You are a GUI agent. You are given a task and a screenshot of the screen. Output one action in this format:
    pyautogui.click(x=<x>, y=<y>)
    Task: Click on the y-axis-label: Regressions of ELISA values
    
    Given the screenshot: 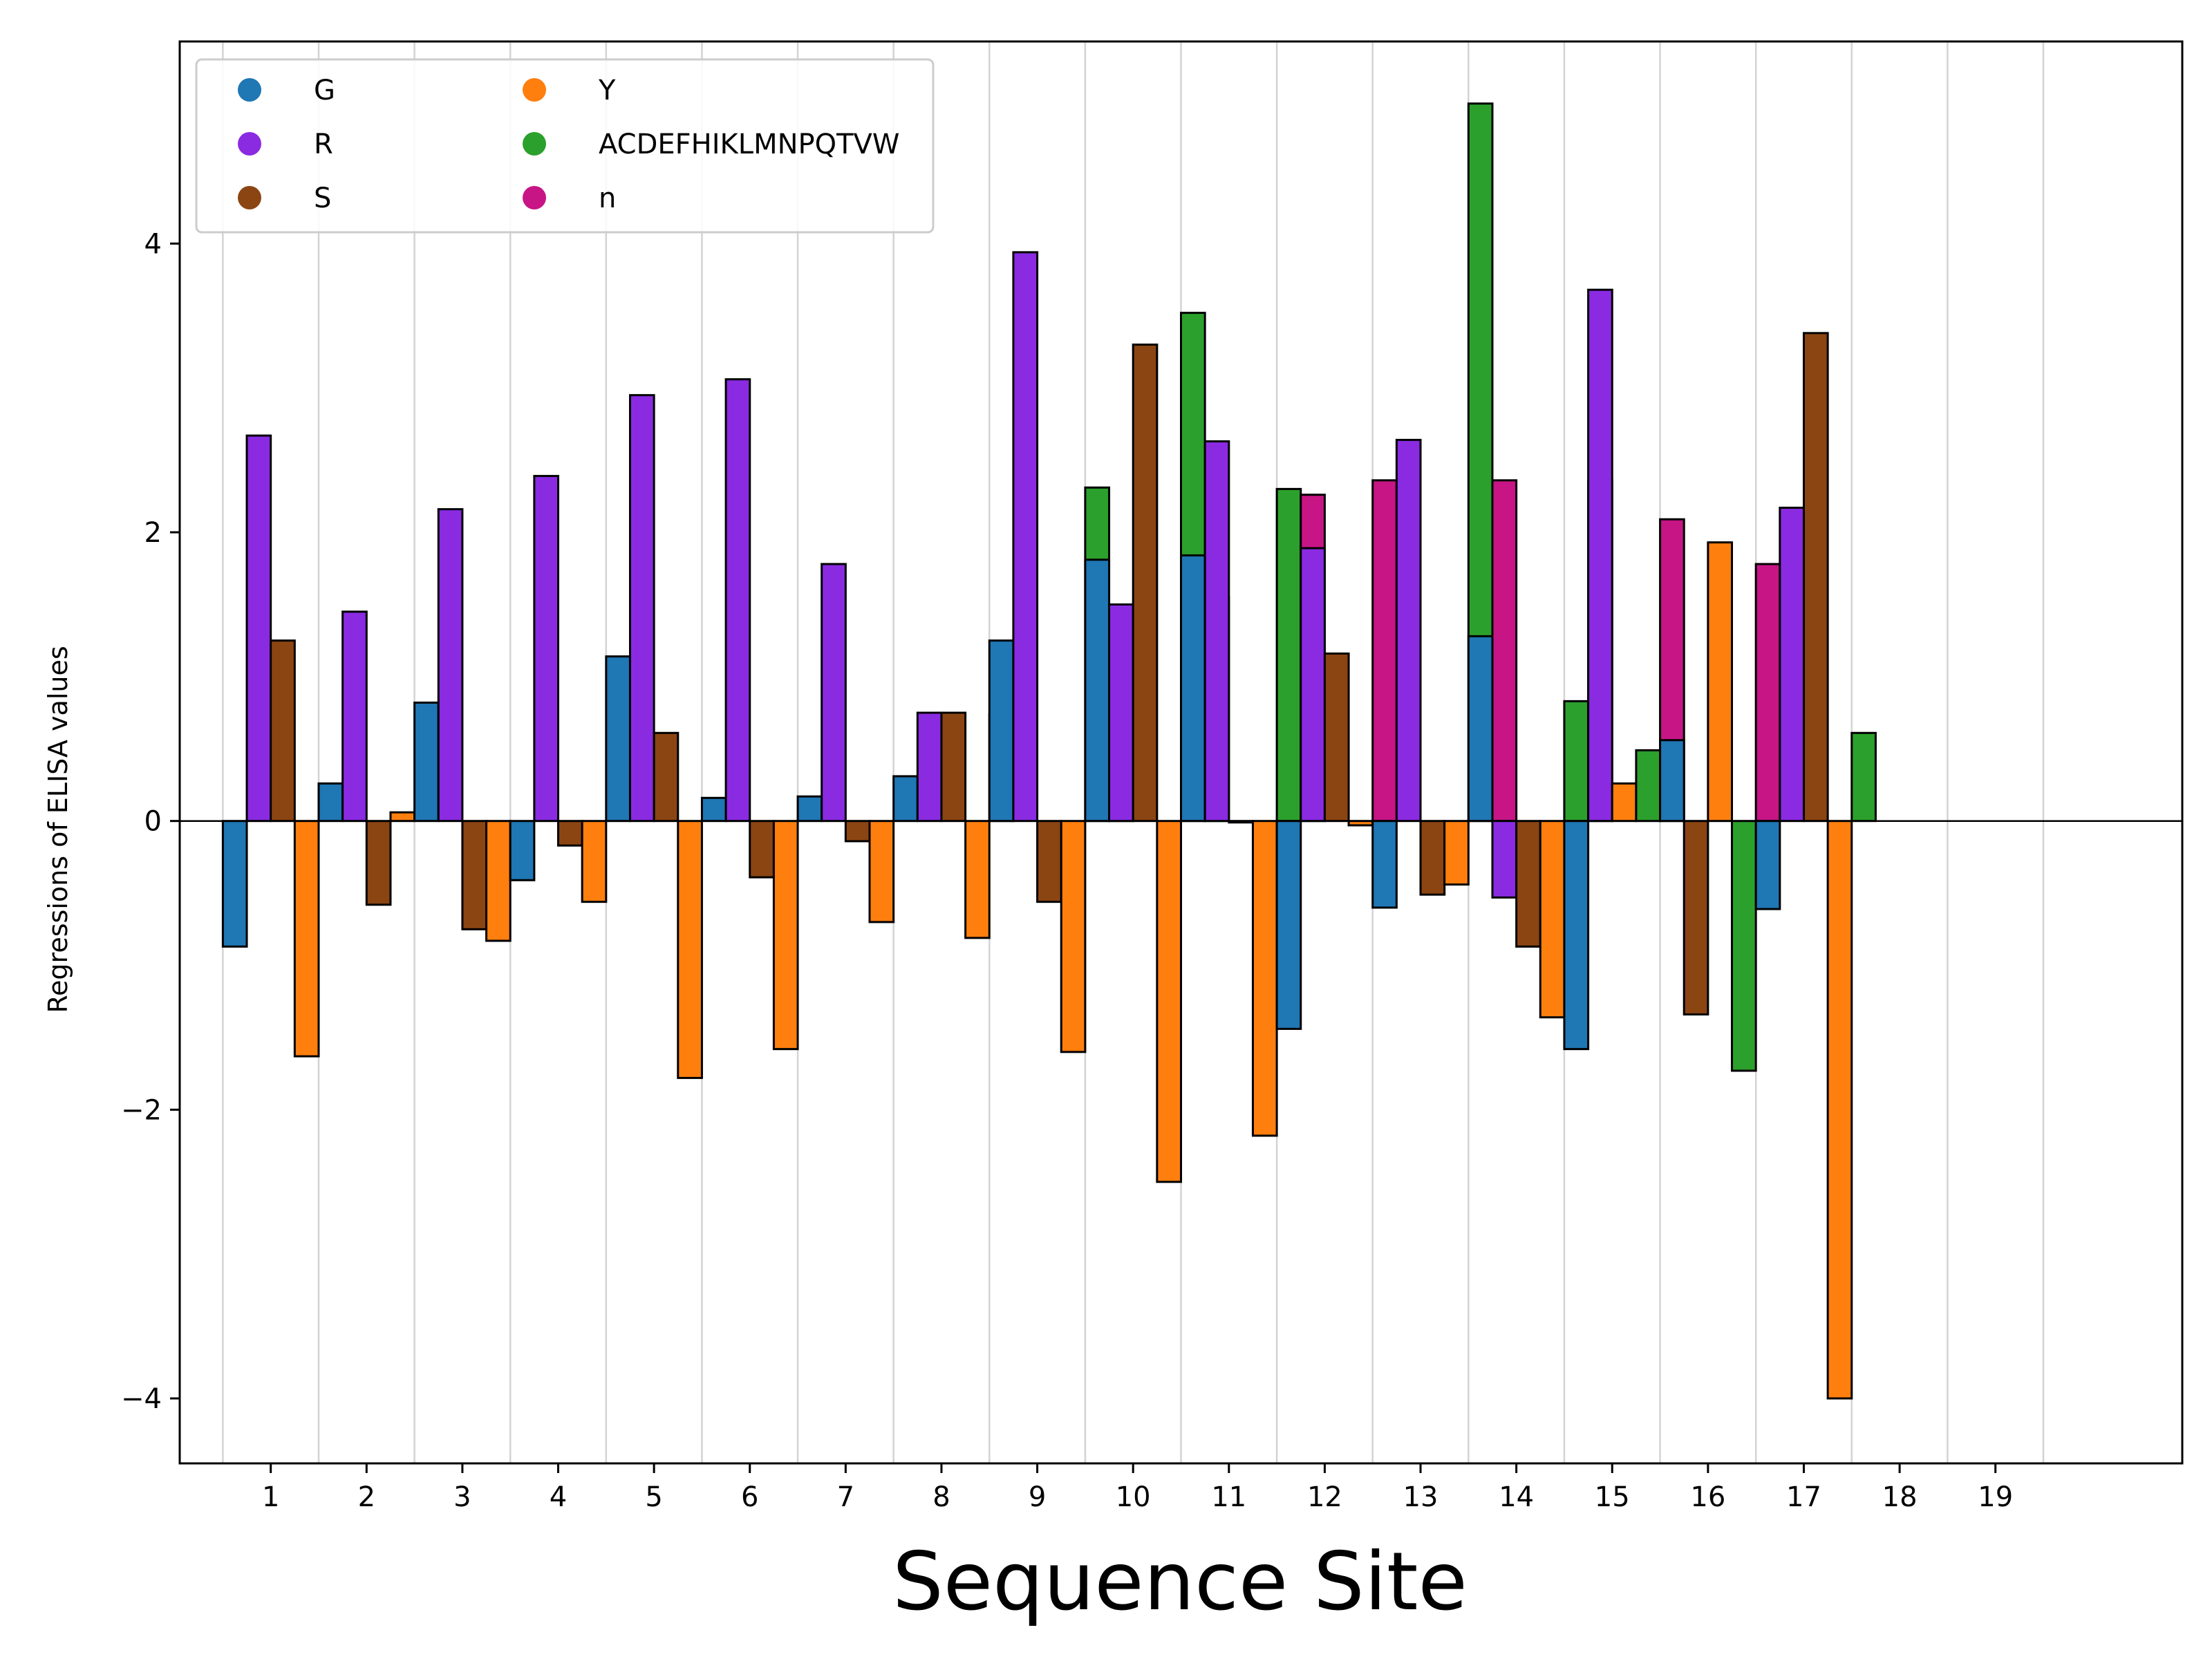 What is the action you would take?
    pyautogui.click(x=58, y=829)
    